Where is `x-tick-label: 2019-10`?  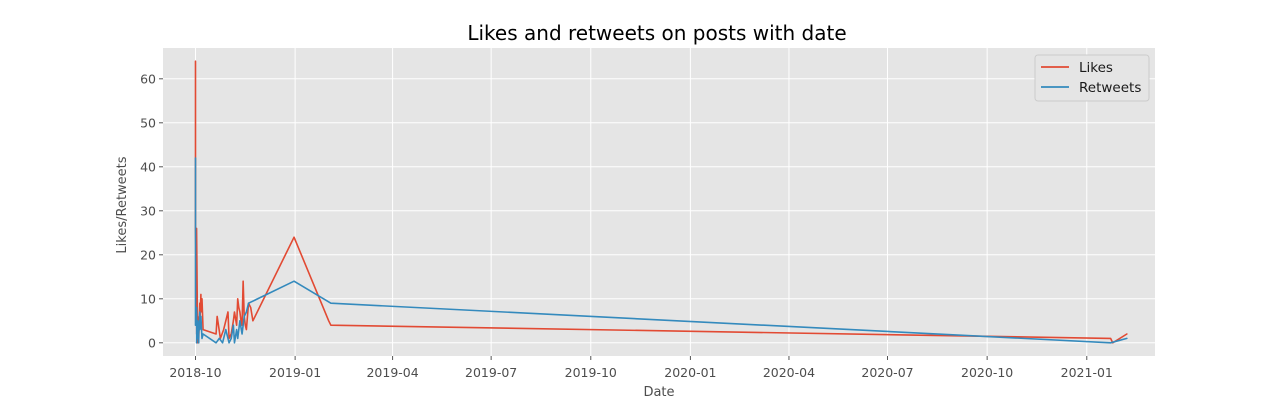
x-tick-label: 2019-10 is located at coordinates (591, 372).